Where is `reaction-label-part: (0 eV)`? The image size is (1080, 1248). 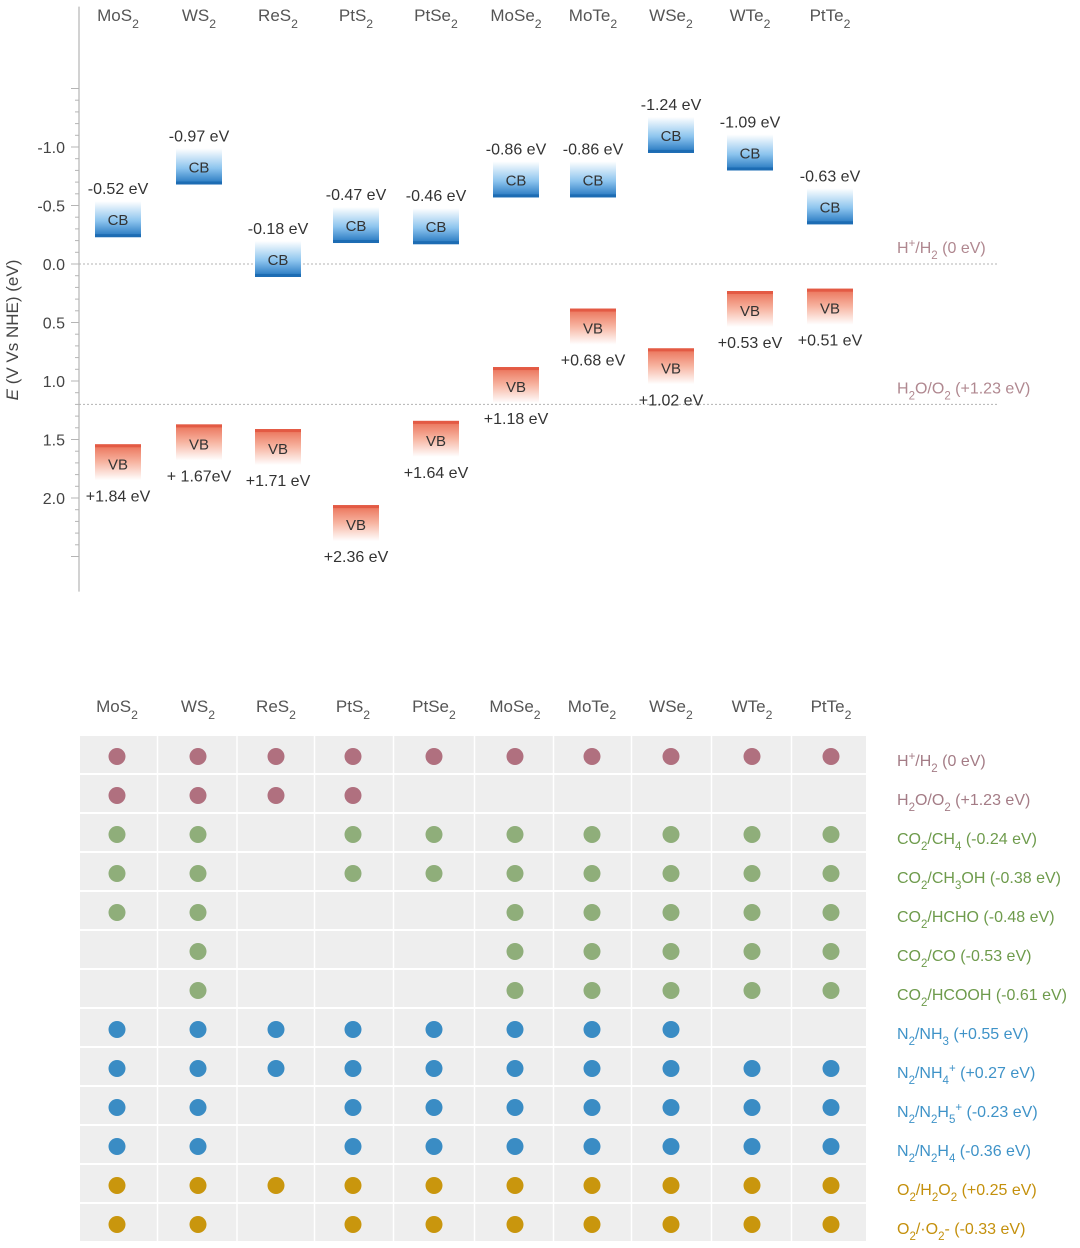 reaction-label-part: (0 eV) is located at coordinates (962, 761).